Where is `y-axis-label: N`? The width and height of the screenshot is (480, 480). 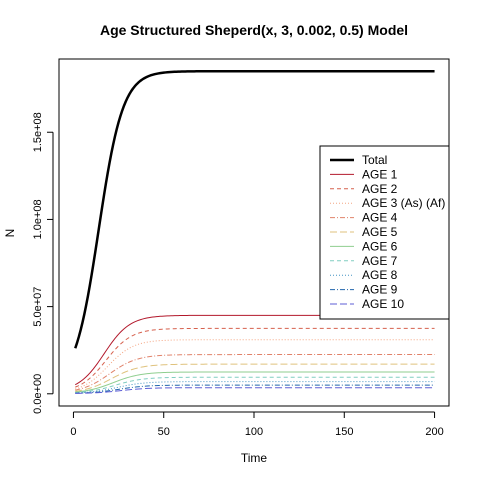
y-axis-label: N is located at coordinates (10, 233).